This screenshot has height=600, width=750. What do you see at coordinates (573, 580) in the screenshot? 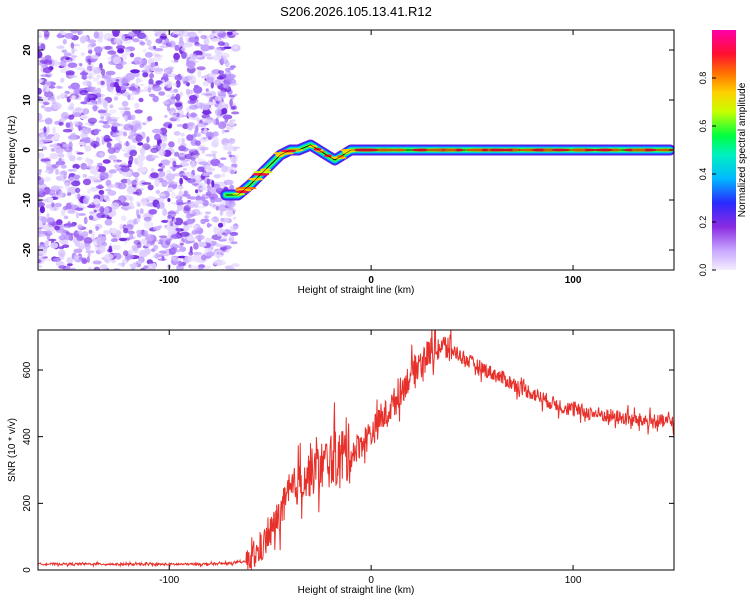
I see `snr-x-tick-label: 100` at bounding box center [573, 580].